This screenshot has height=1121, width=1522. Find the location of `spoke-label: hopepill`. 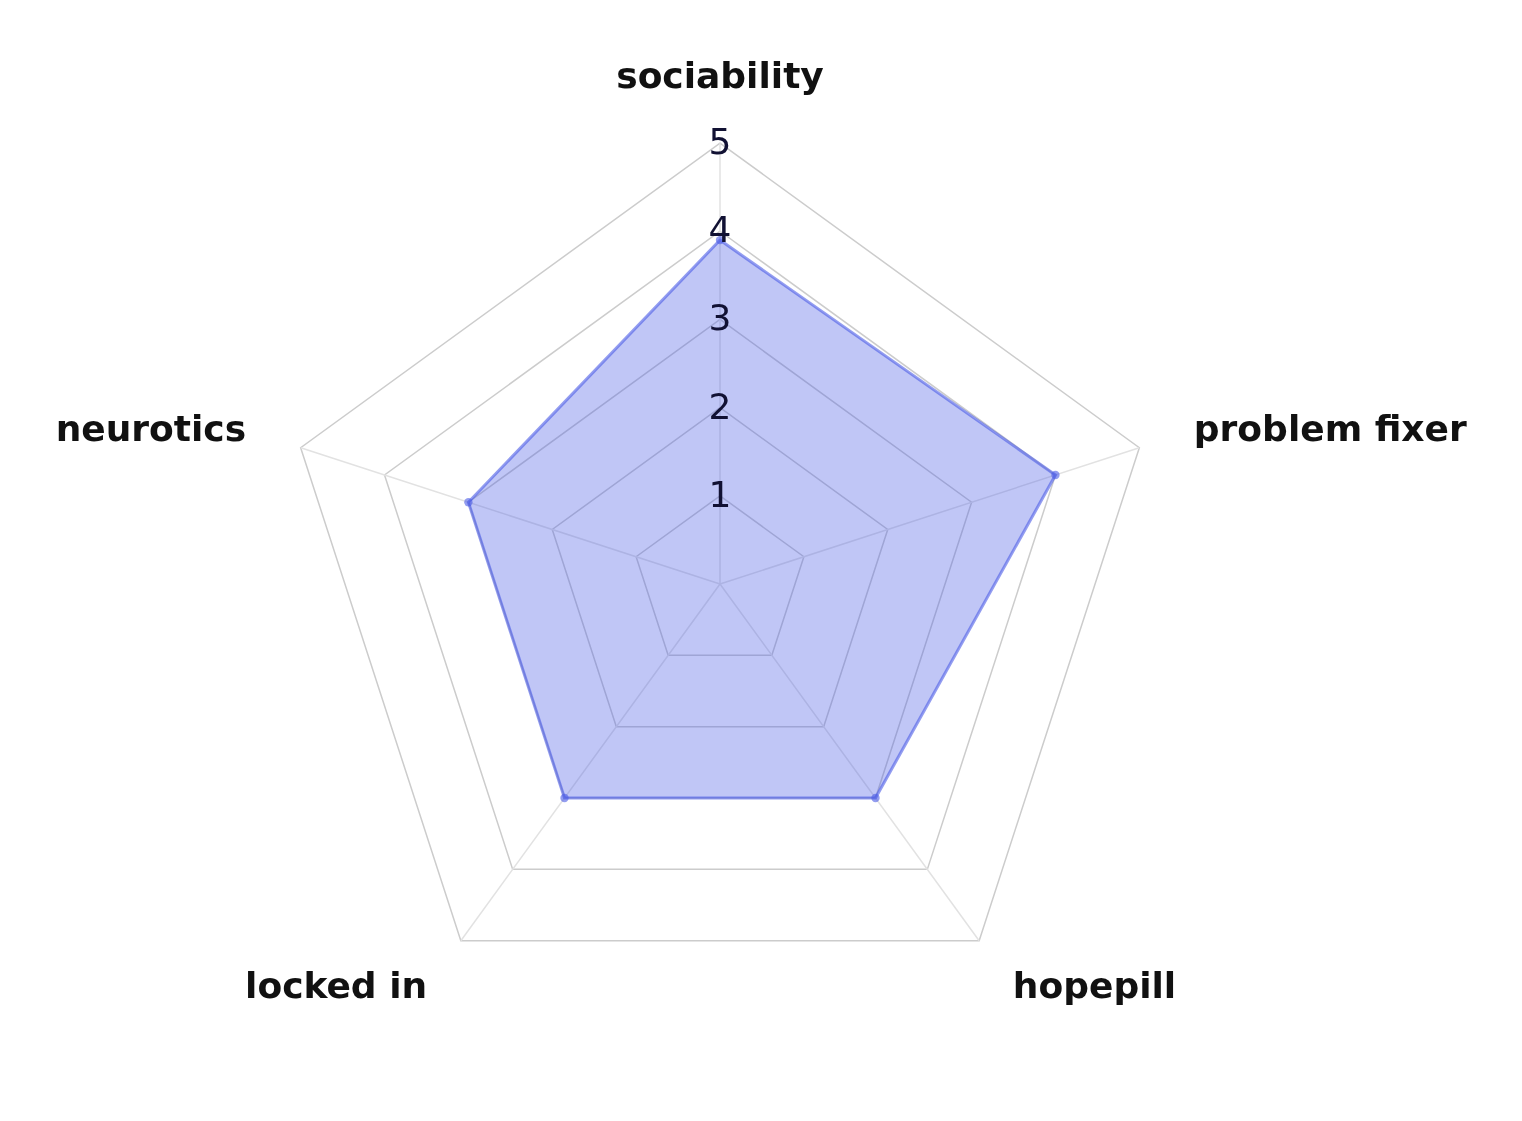

spoke-label: hopepill is located at coordinates (1094, 986).